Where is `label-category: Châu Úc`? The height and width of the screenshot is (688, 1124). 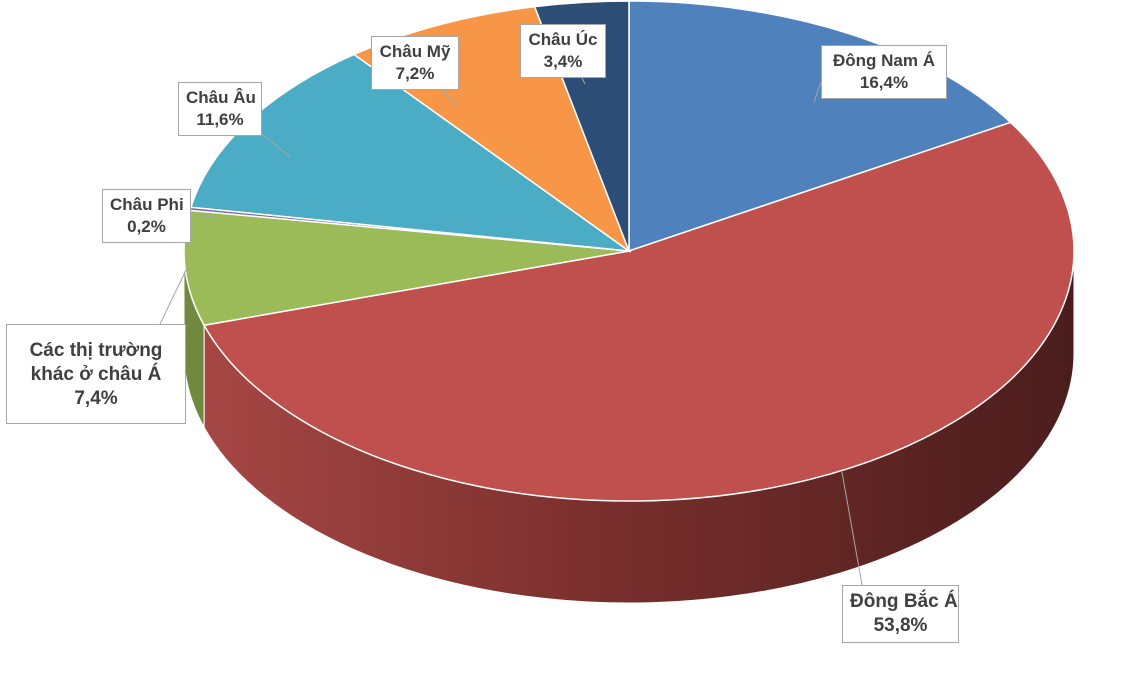
label-category: Châu Úc is located at coordinates (563, 39).